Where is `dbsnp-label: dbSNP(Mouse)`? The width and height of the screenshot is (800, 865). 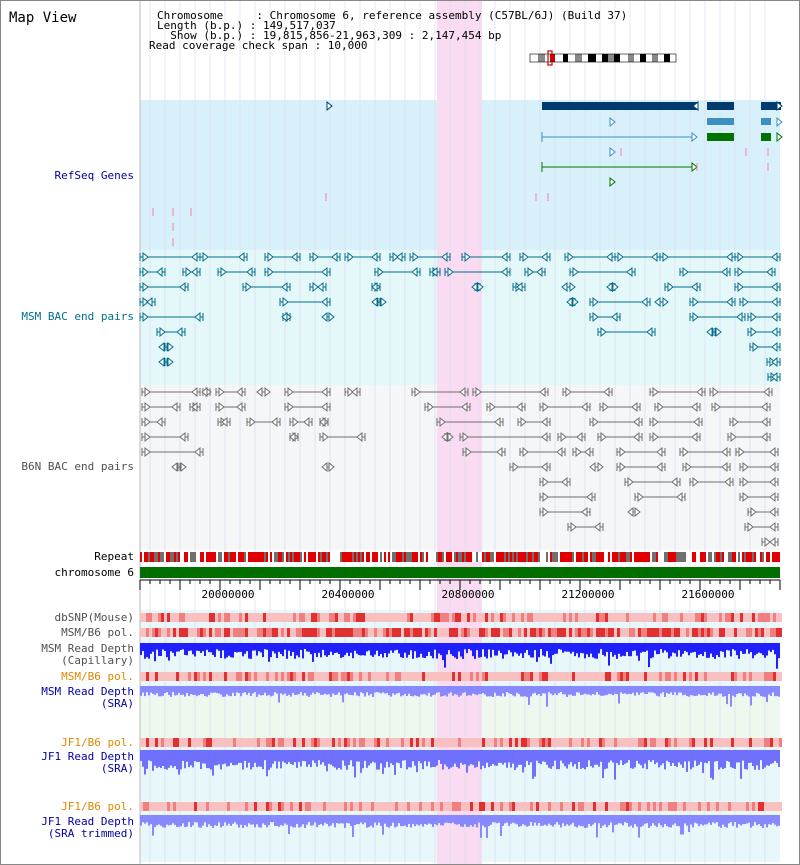 dbsnp-label: dbSNP(Mouse) is located at coordinates (94, 617).